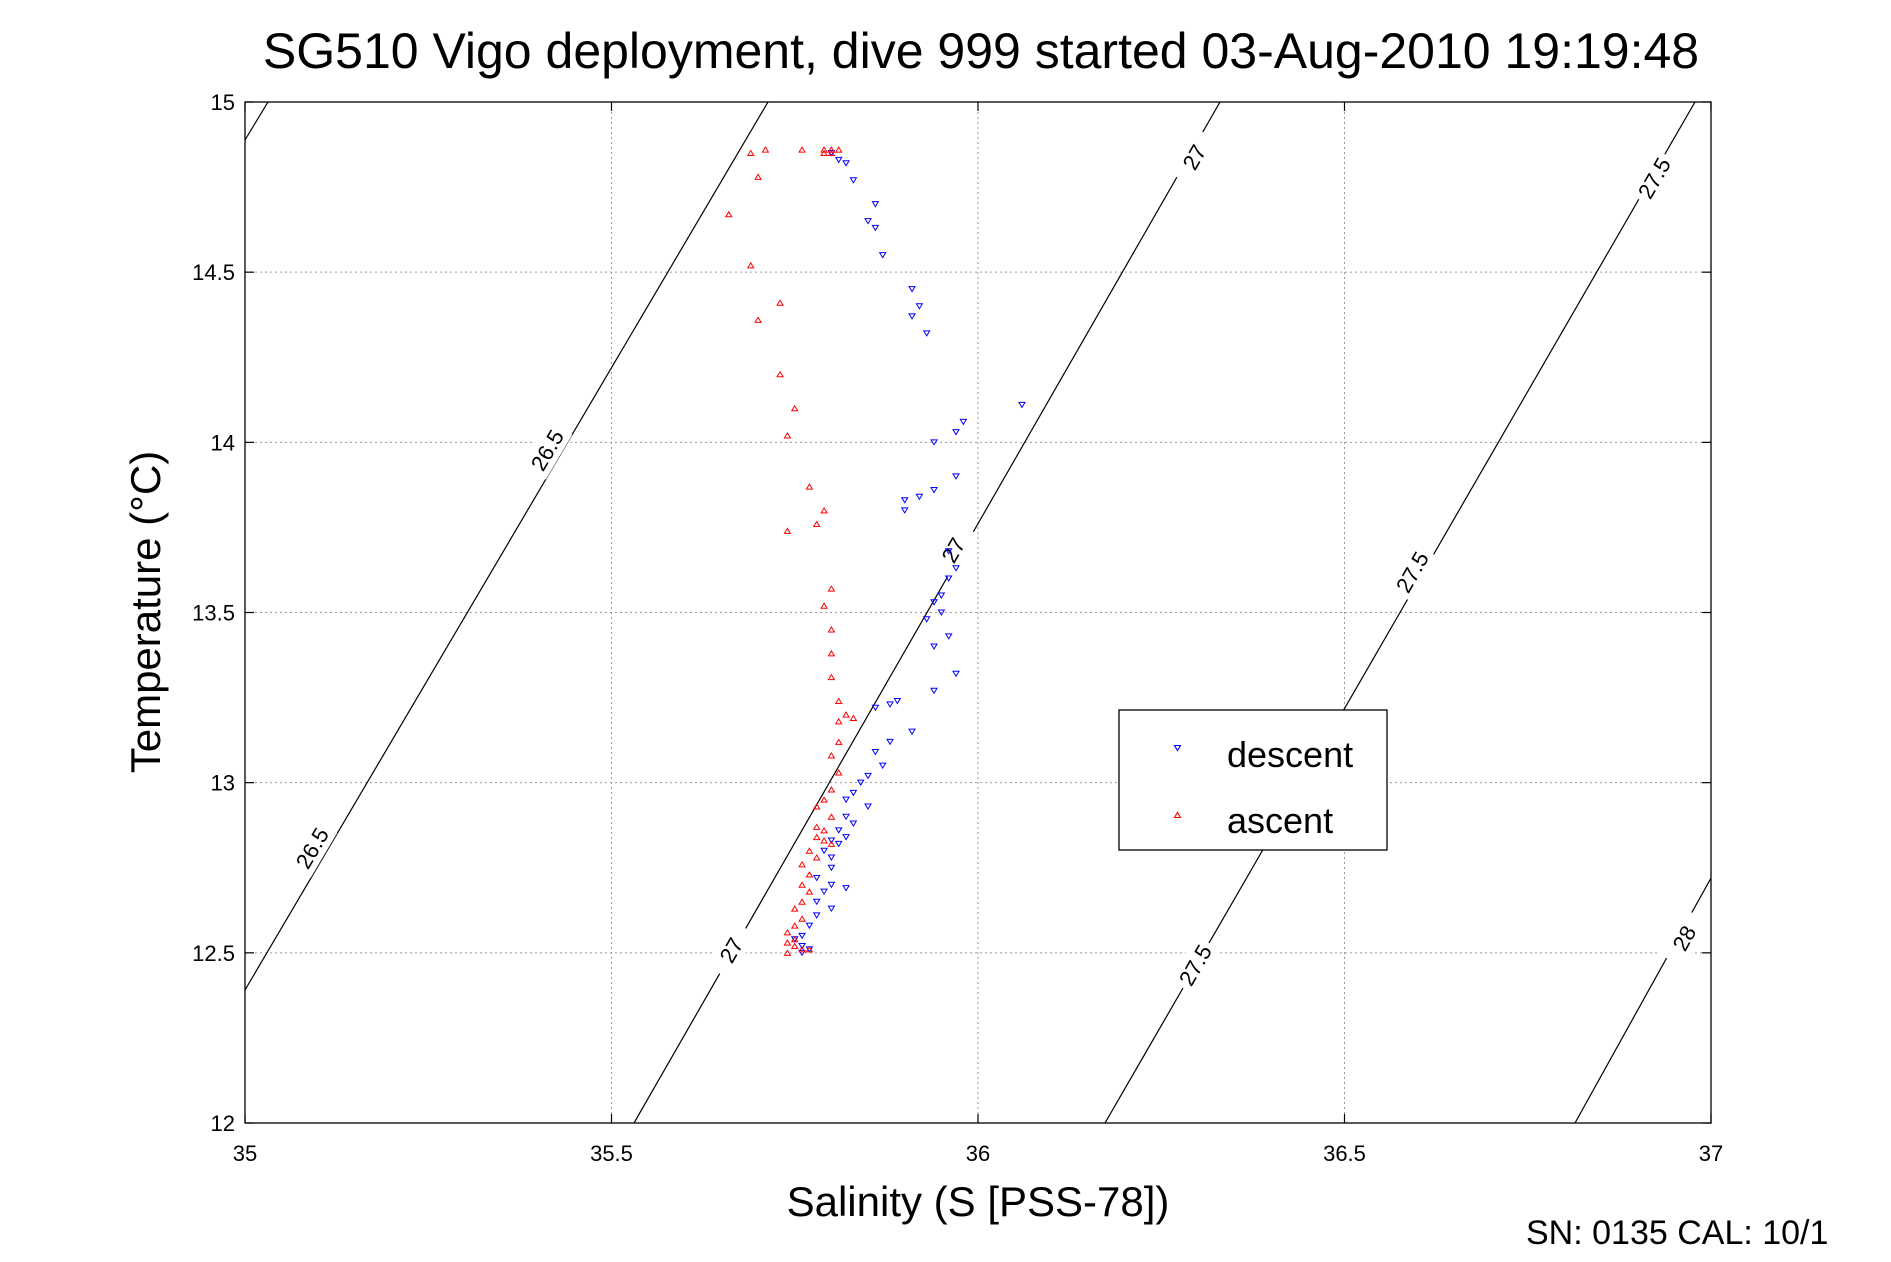  Describe the element at coordinates (1253, 780) in the screenshot. I see `legend: descent ascent` at that location.